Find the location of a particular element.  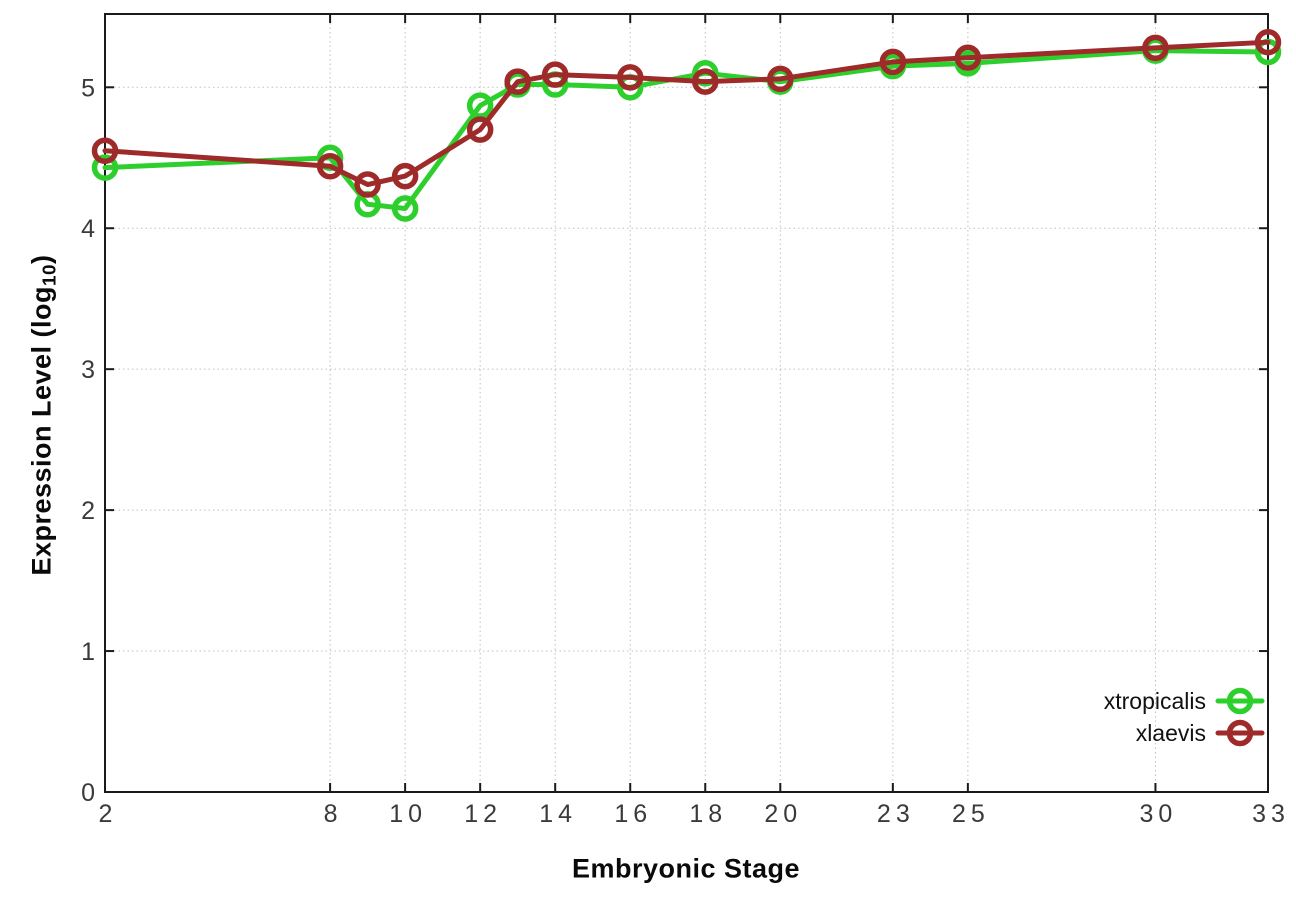

x-tick-label: 23 is located at coordinates (896, 814).